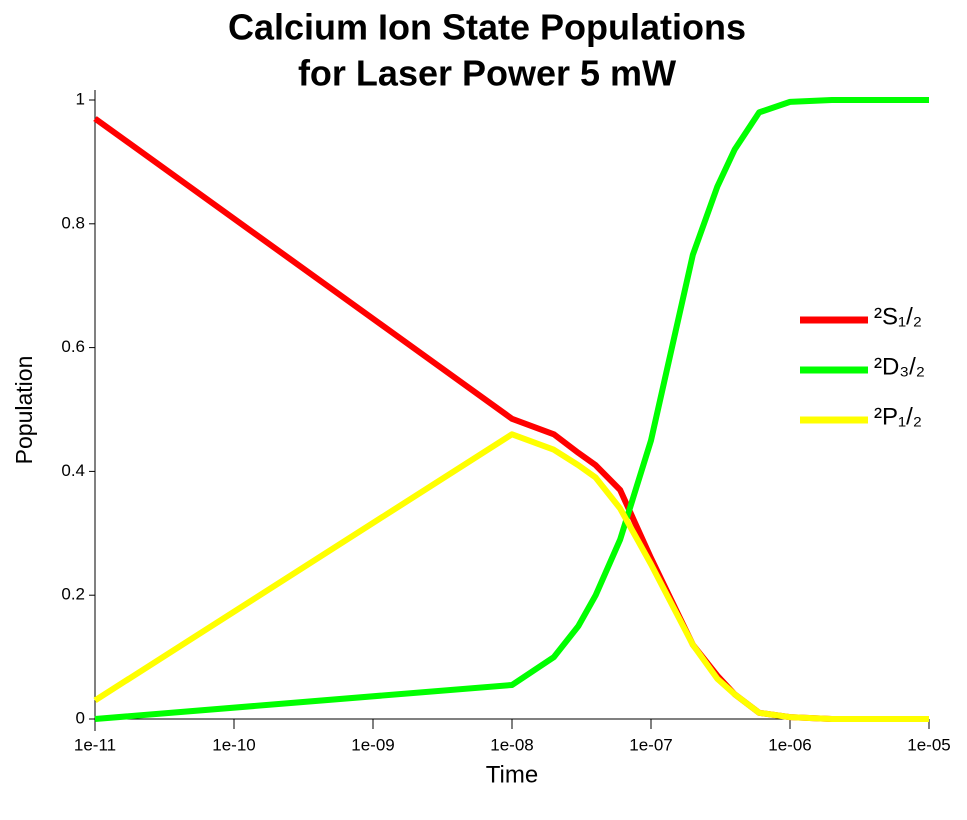  Describe the element at coordinates (73, 346) in the screenshot. I see `y-tick-label: 0.6` at that location.